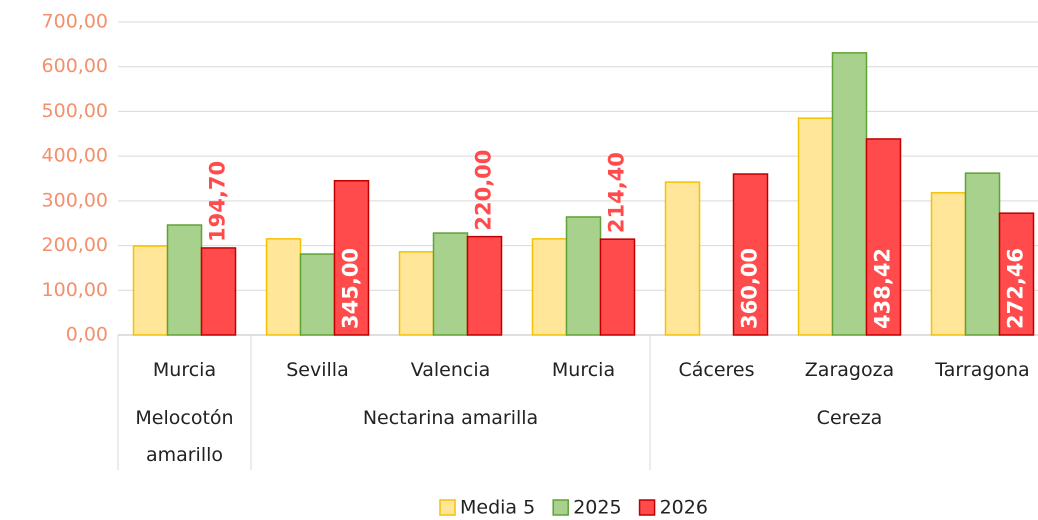  I want to click on y-tick-label: 500,00, so click(75, 111).